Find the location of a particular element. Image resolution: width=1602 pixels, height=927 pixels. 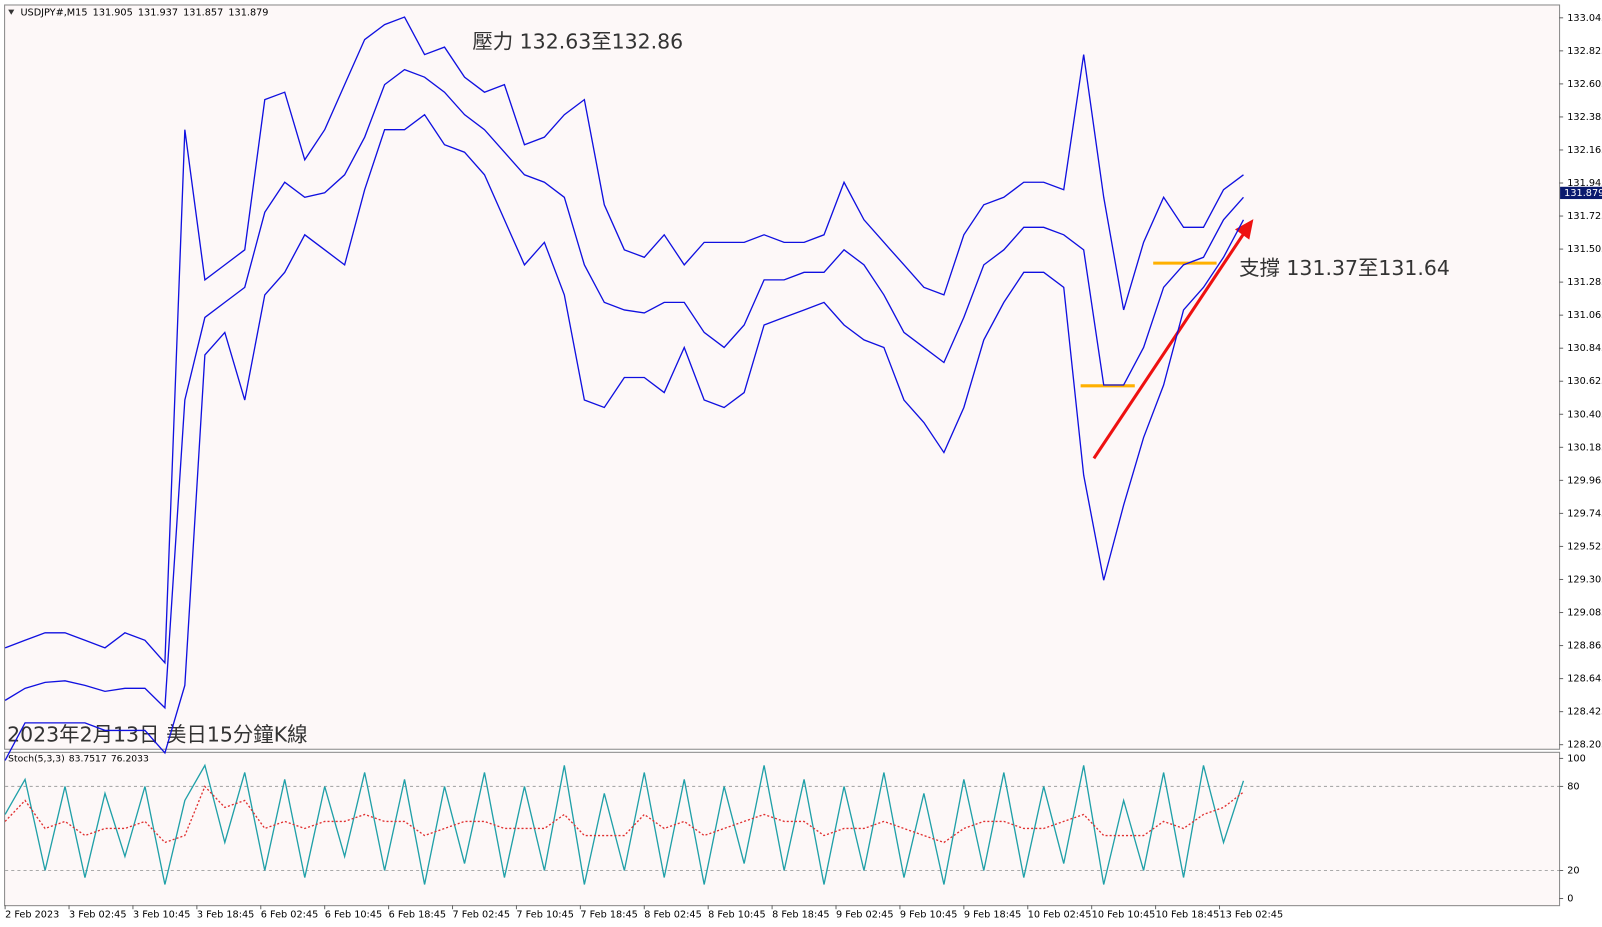

x-tick-label: 6 Feb 02:45 is located at coordinates (289, 914).